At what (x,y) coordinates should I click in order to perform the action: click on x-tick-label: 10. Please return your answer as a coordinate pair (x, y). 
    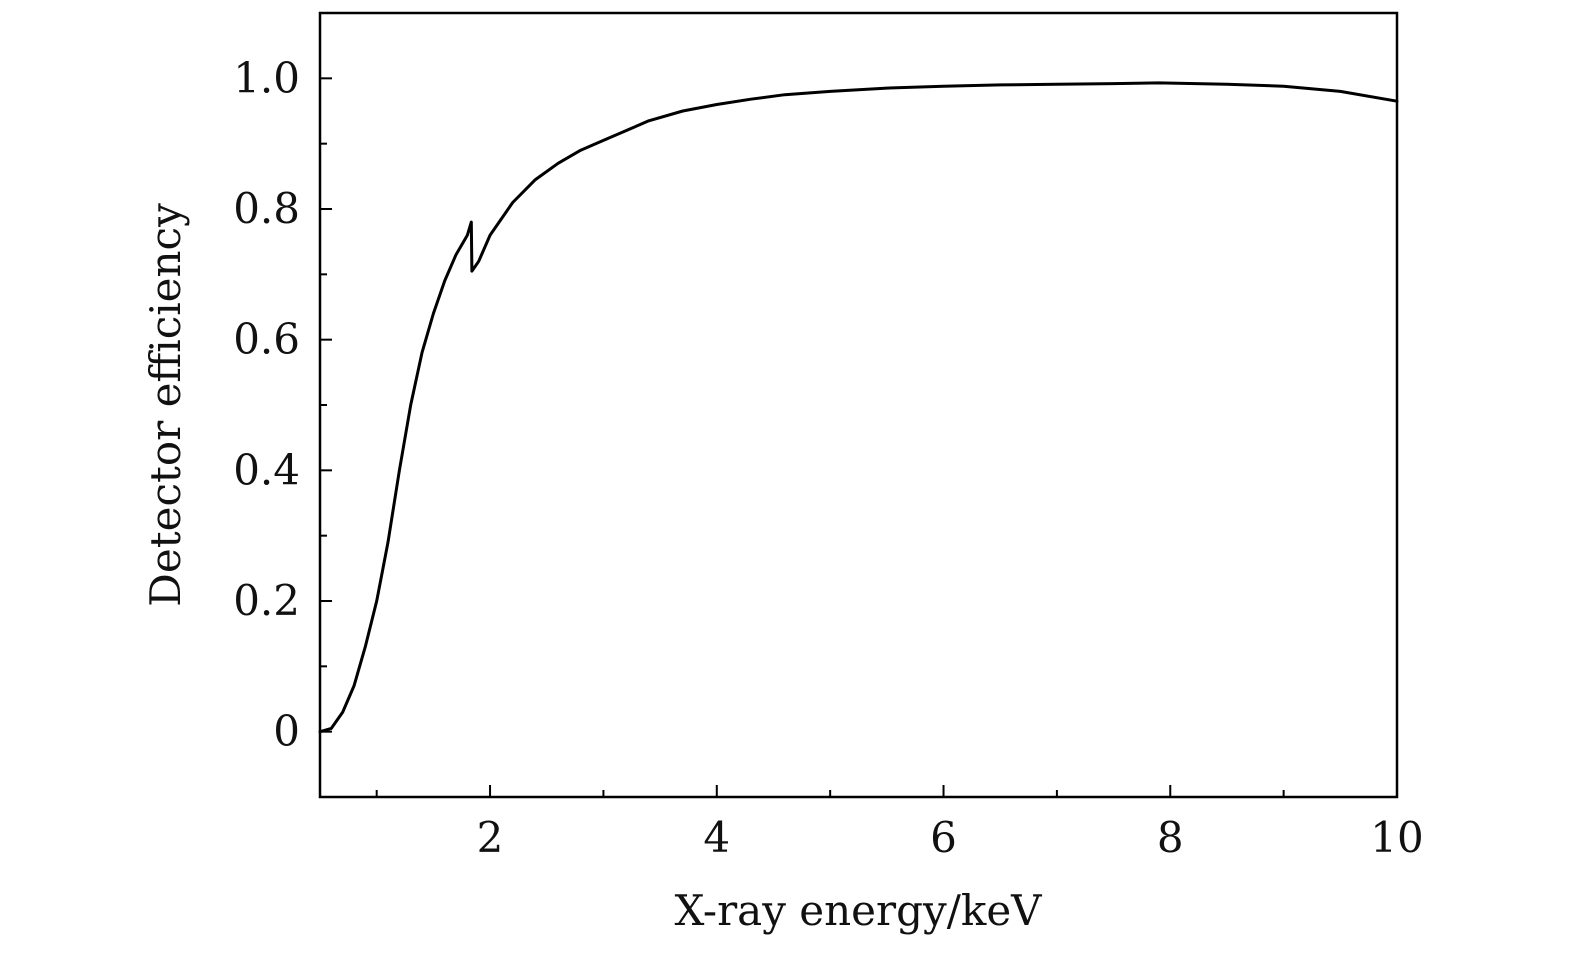
    Looking at the image, I should click on (1396, 837).